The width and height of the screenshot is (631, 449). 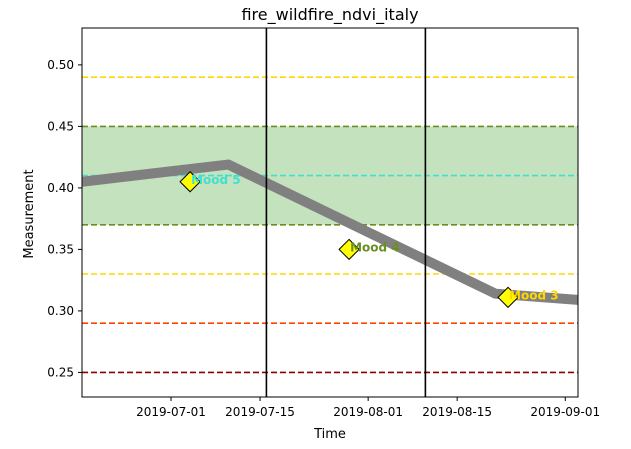 What do you see at coordinates (60, 188) in the screenshot?
I see `y-tick-label-3: 0.40` at bounding box center [60, 188].